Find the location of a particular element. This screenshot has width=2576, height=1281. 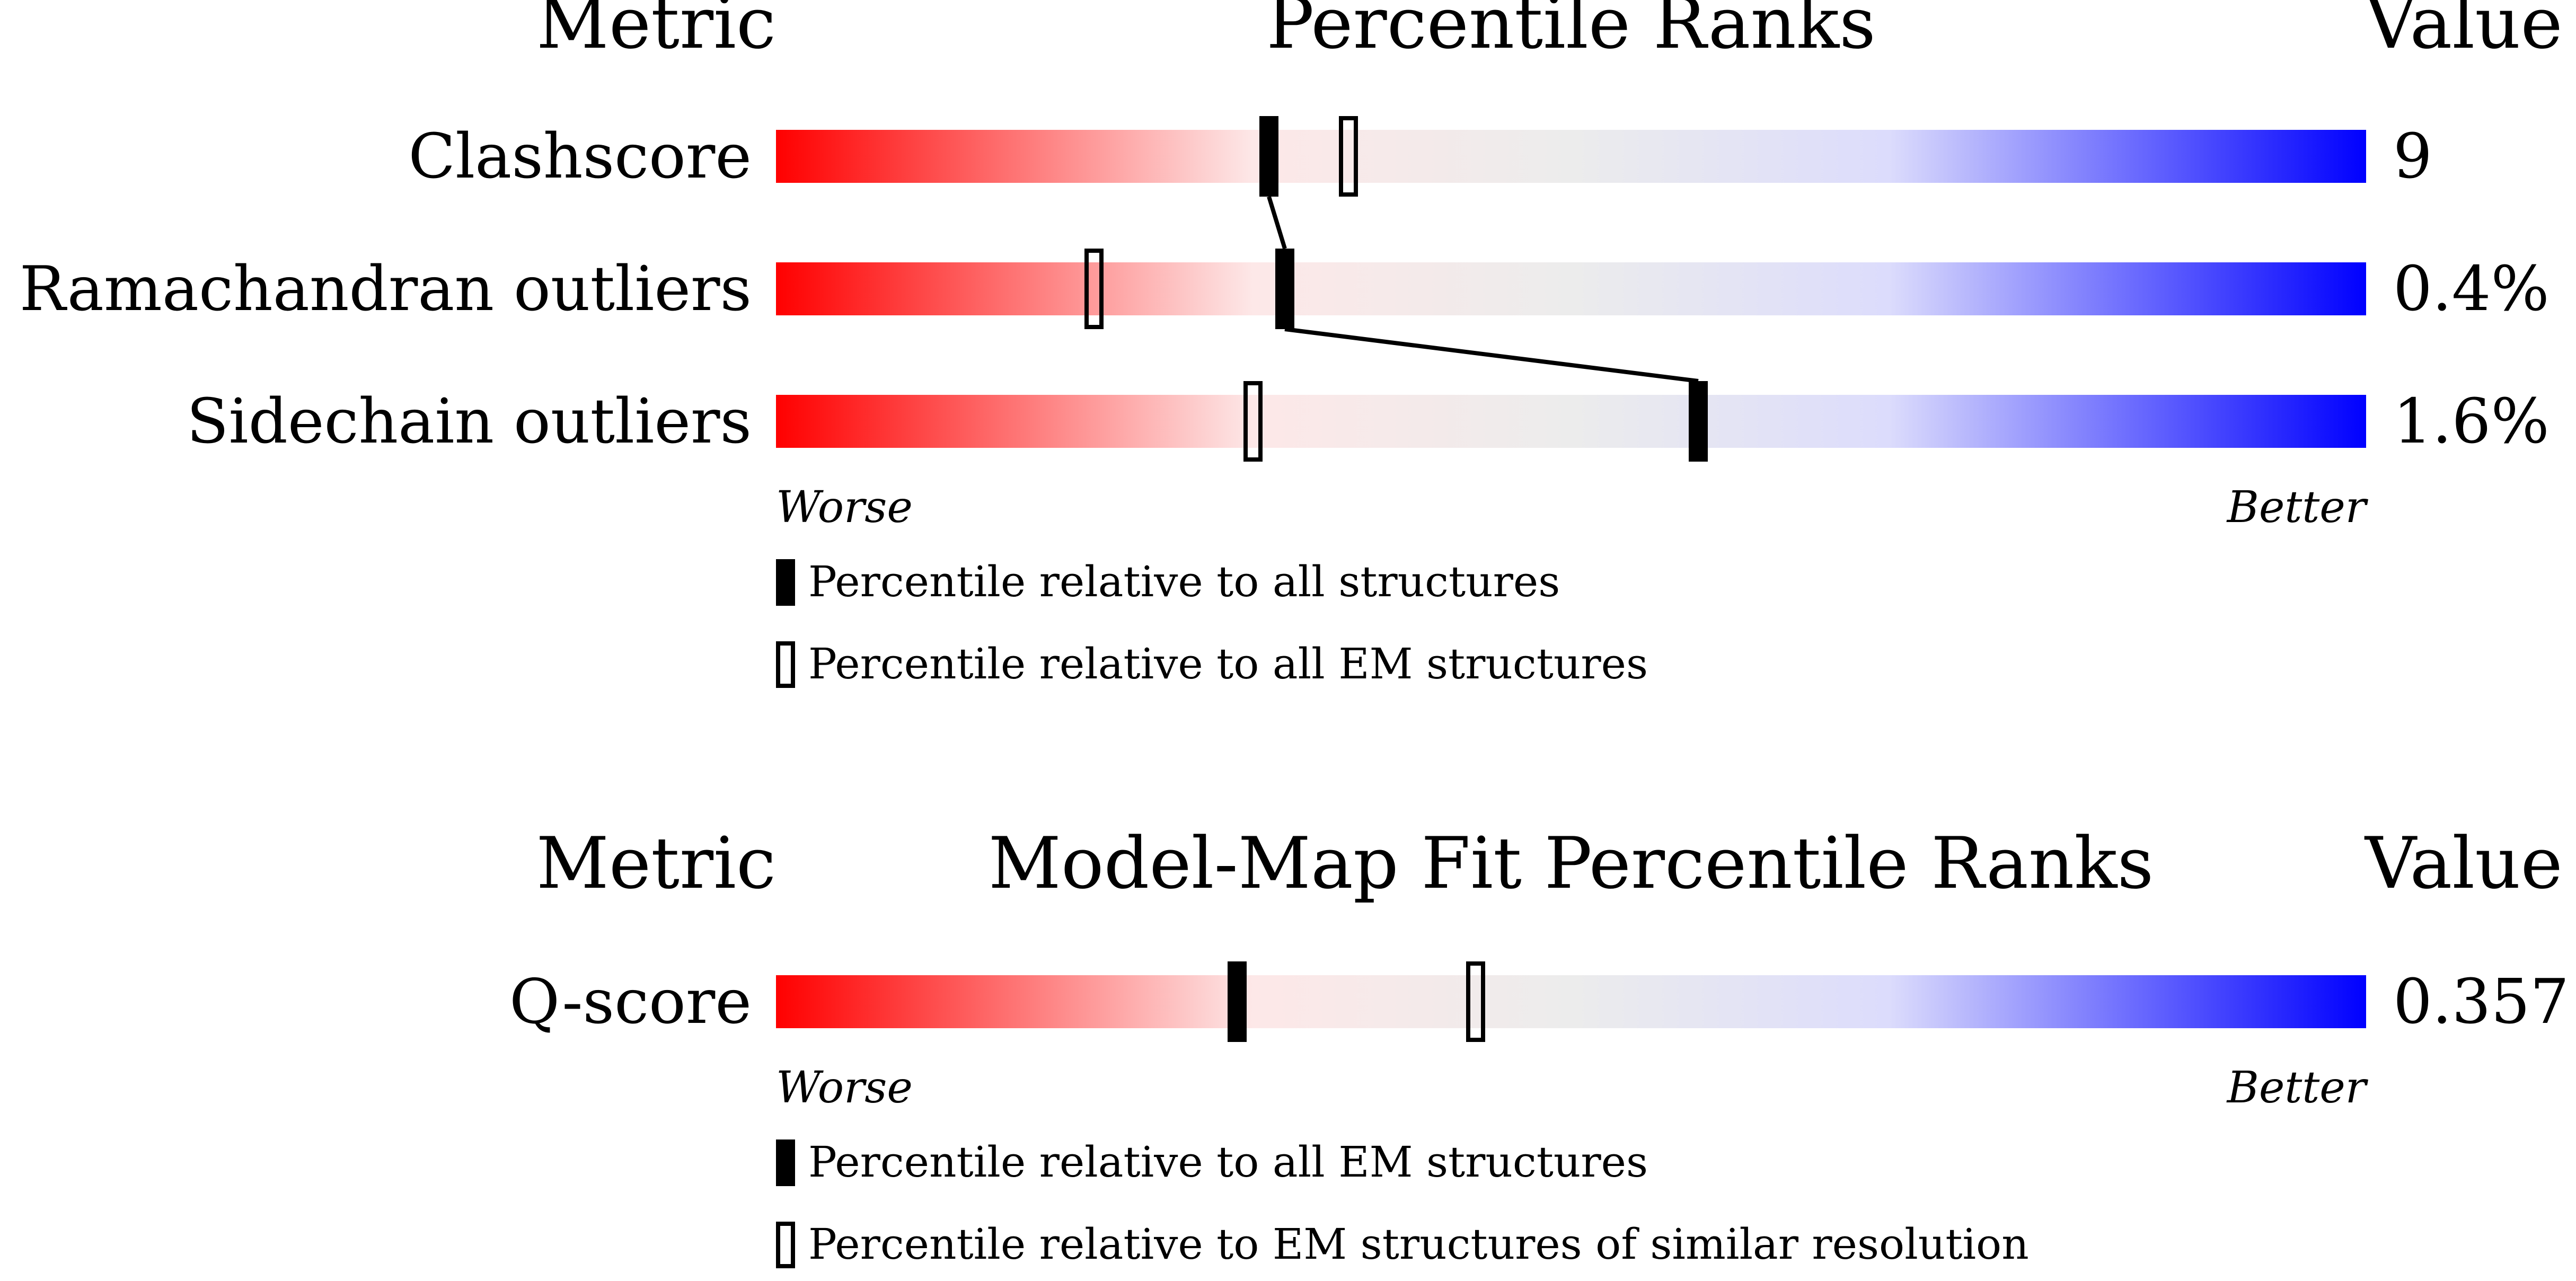

metric-row: Ramachandran outliers 0.4% is located at coordinates (1284, 289).